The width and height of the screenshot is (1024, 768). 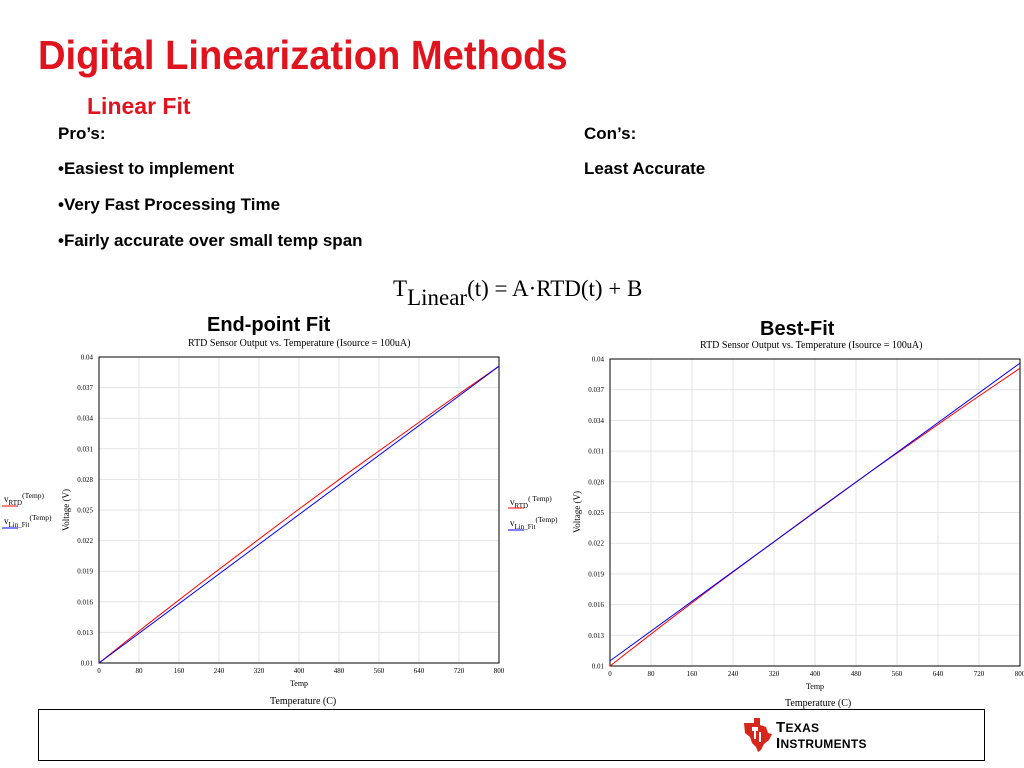 I want to click on chart2-y-tick-label: 0.037, so click(x=596, y=390).